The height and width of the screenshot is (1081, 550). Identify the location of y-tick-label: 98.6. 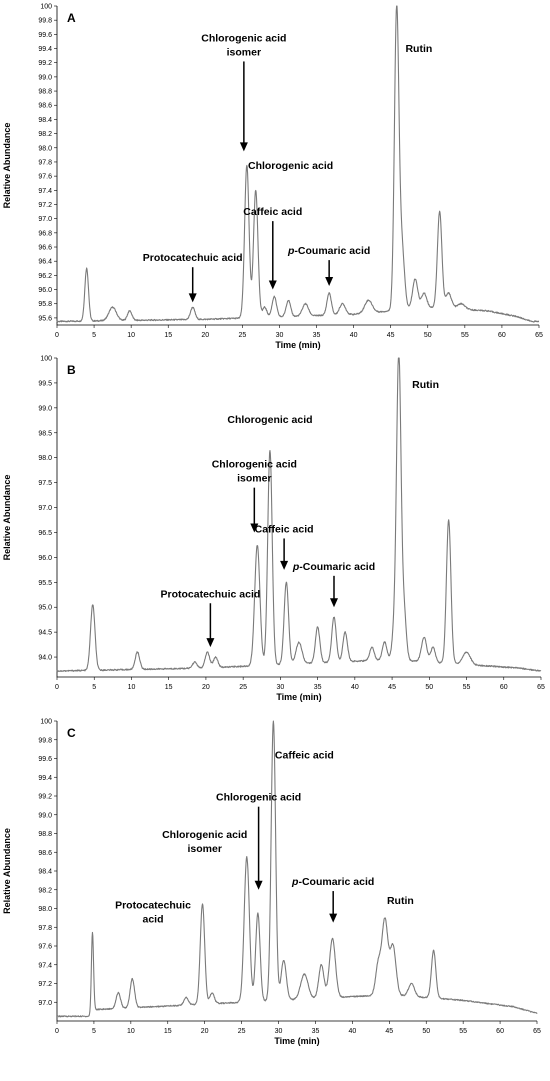
(45, 853).